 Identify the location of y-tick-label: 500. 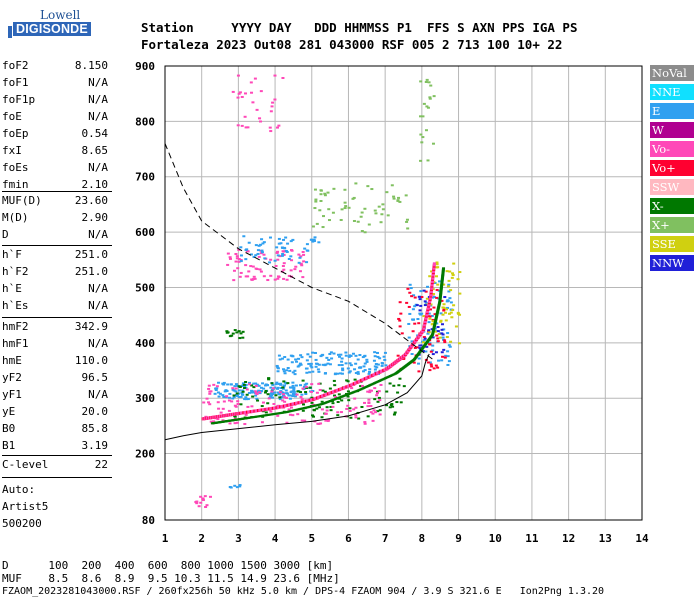
(145, 287).